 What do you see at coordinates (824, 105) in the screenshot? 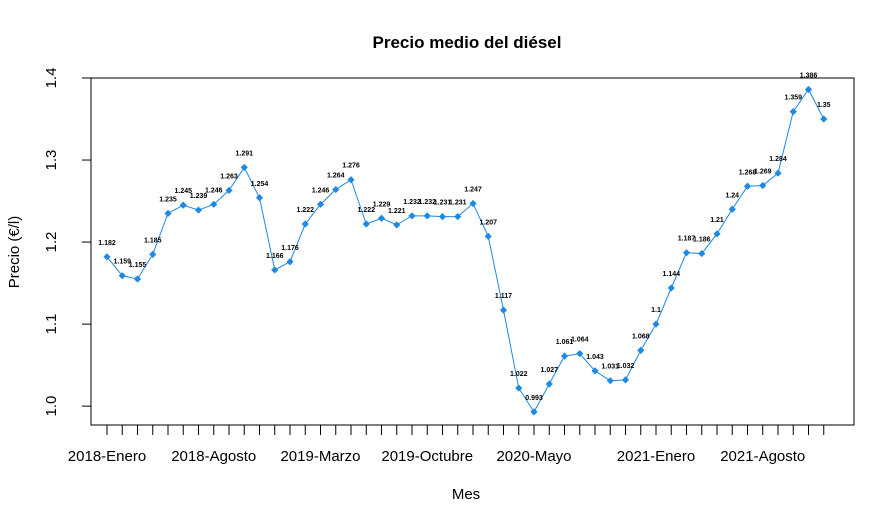
I see `data-label: 1.35` at bounding box center [824, 105].